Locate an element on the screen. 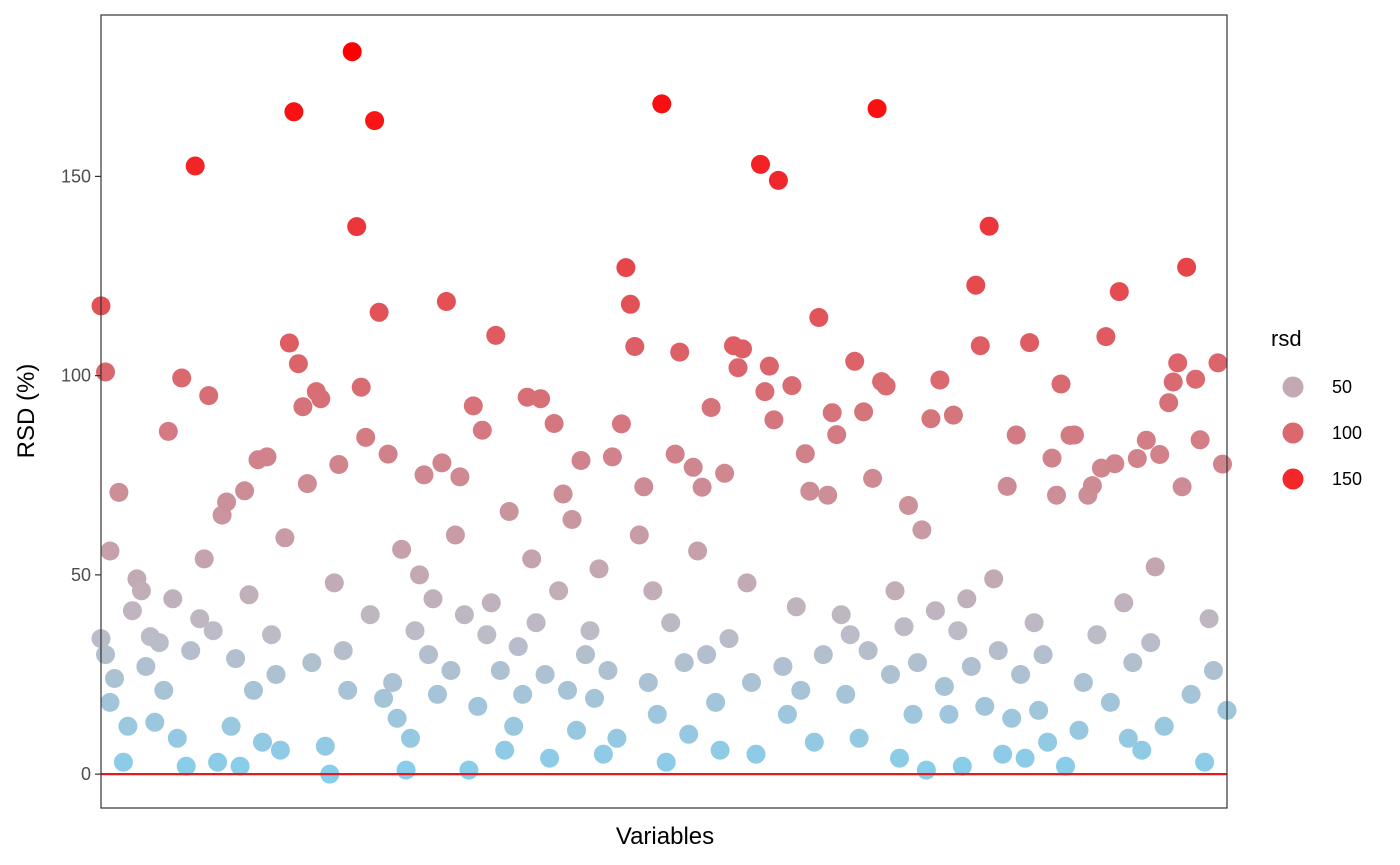 The height and width of the screenshot is (865, 1400). y-axis-title: RSD (%) is located at coordinates (26, 411).